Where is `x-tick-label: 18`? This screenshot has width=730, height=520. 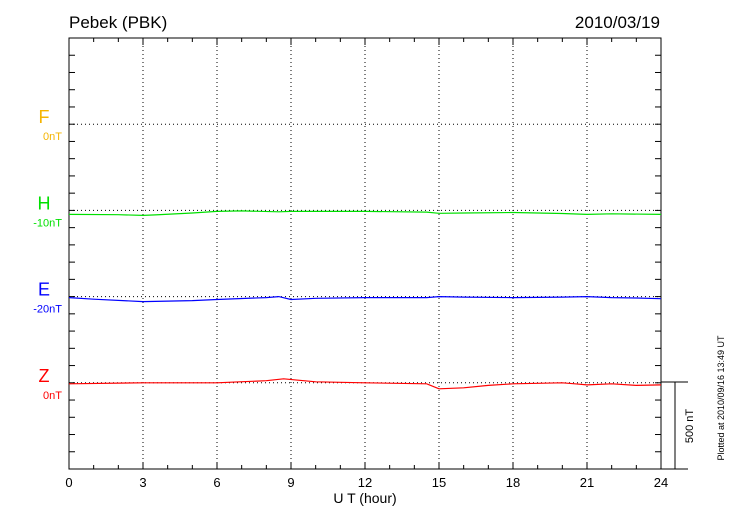
x-tick-label: 18 is located at coordinates (513, 482).